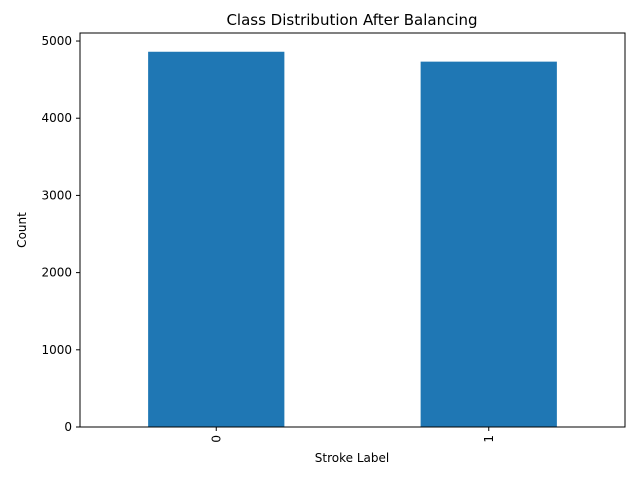 The width and height of the screenshot is (640, 480). I want to click on y-axis-ticks: 0 1000 2000 3000 4000 5000, so click(60, 234).